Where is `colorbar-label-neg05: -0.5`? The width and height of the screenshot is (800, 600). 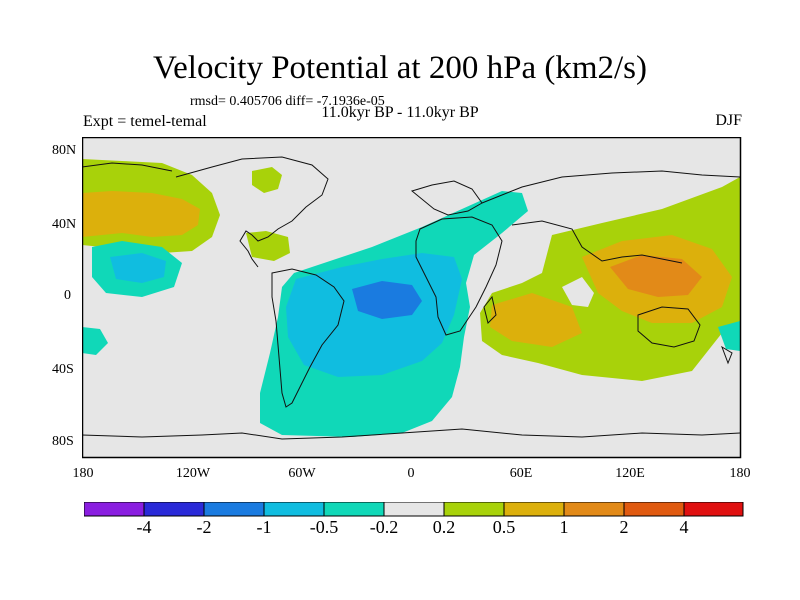 colorbar-label-neg05: -0.5 is located at coordinates (324, 527).